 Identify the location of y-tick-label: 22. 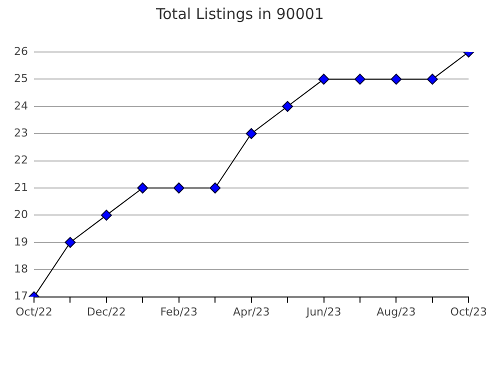
(21, 160).